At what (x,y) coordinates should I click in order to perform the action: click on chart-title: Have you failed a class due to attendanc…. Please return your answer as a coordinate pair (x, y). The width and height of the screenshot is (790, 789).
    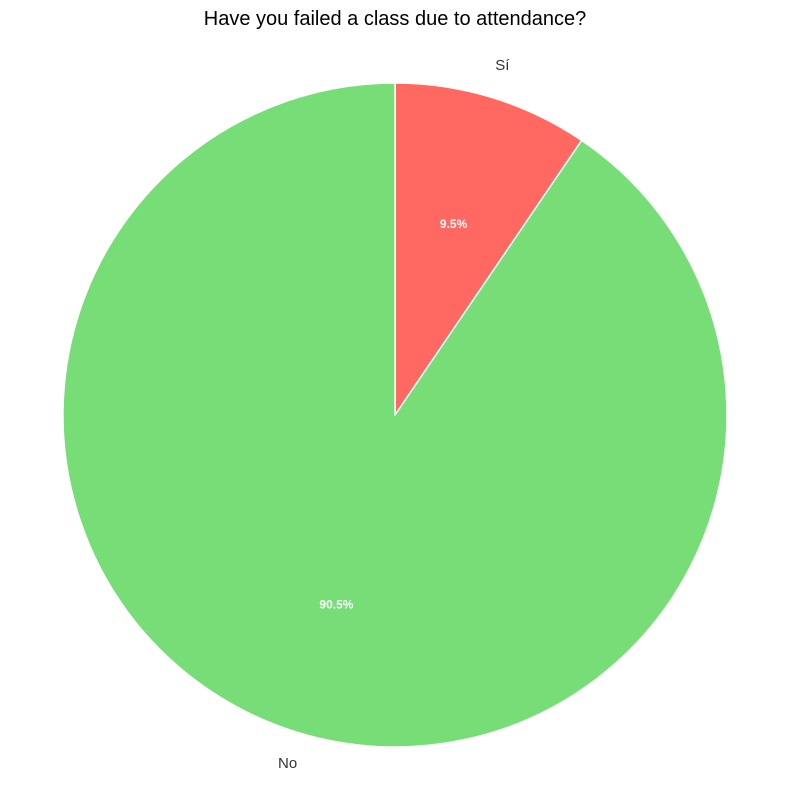
    Looking at the image, I should click on (395, 19).